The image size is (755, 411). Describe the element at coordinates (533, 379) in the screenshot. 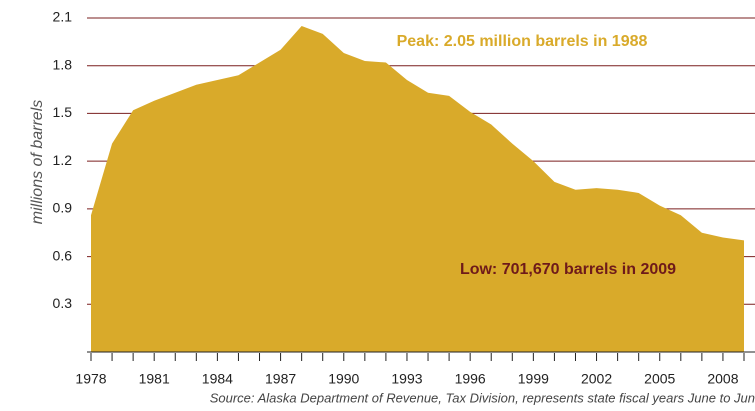

I see `x-tick-label: 1999` at that location.